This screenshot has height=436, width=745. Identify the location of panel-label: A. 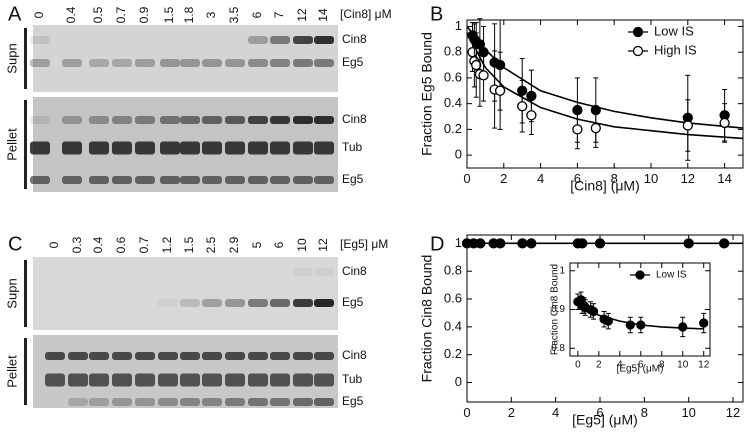
(15, 14).